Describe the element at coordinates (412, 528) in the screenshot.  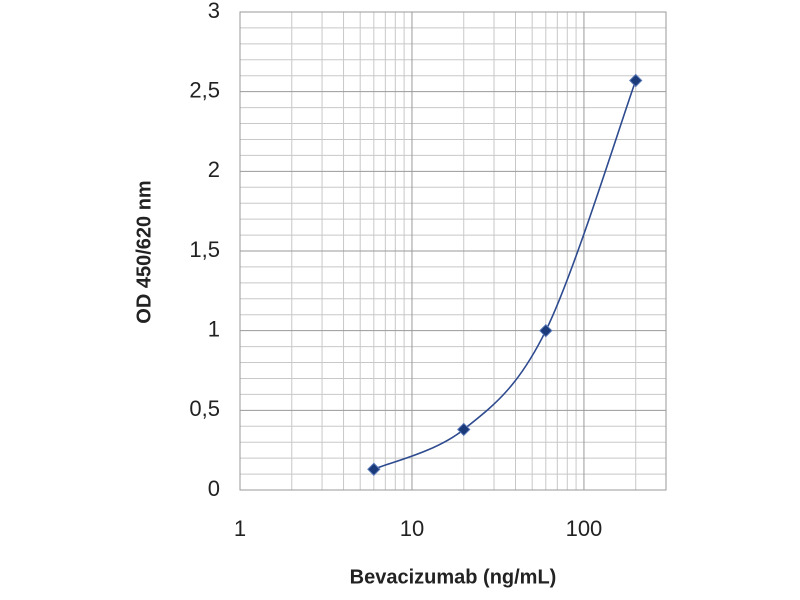
I see `x-tick-label: 10` at that location.